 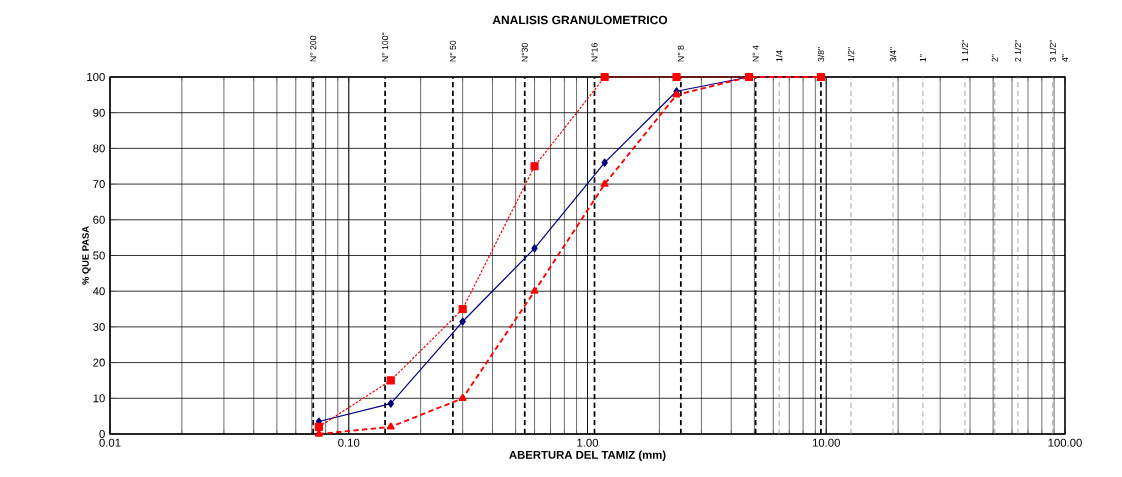 I want to click on ref-line-label: N° 50, so click(x=452, y=51).